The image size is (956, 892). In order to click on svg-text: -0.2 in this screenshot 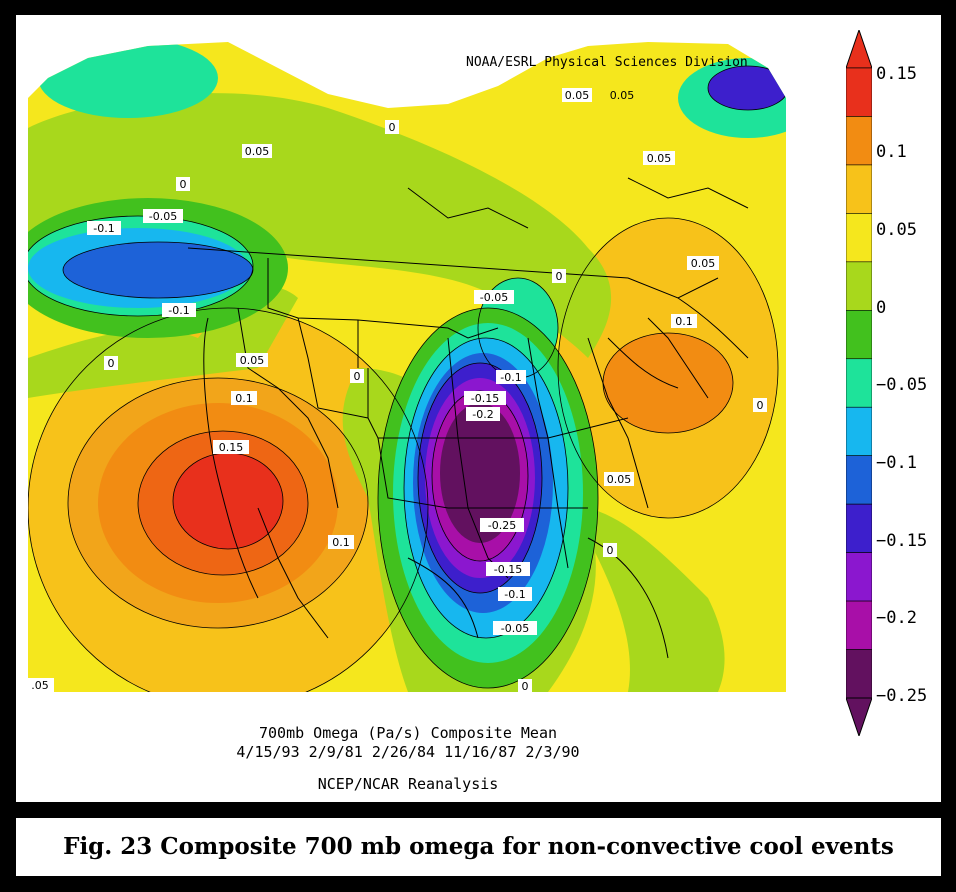, I will do `click(482, 414)`.